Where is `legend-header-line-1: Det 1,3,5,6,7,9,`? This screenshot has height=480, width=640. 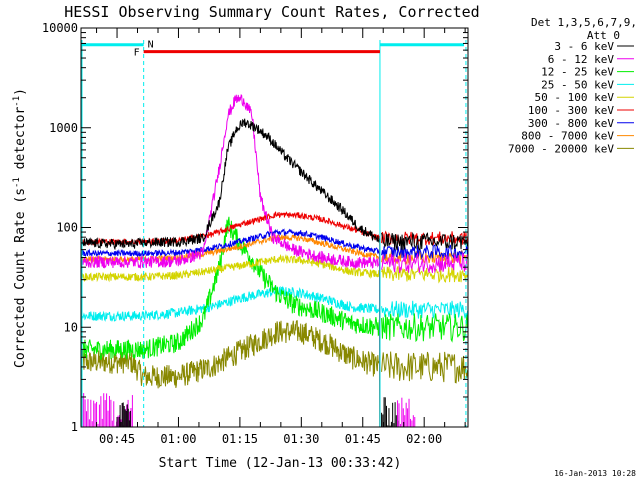
legend-header-line-1: Det 1,3,5,6,7,9, is located at coordinates (584, 22).